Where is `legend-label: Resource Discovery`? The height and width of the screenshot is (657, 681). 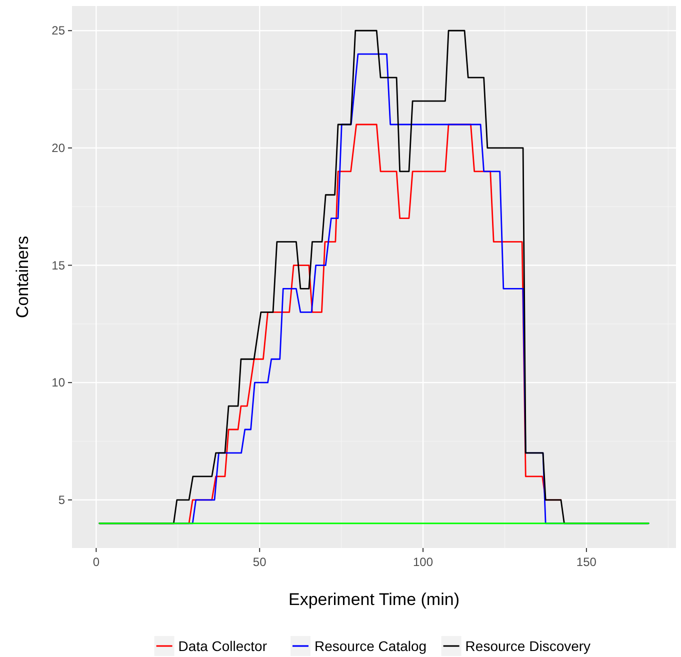 legend-label: Resource Discovery is located at coordinates (528, 646).